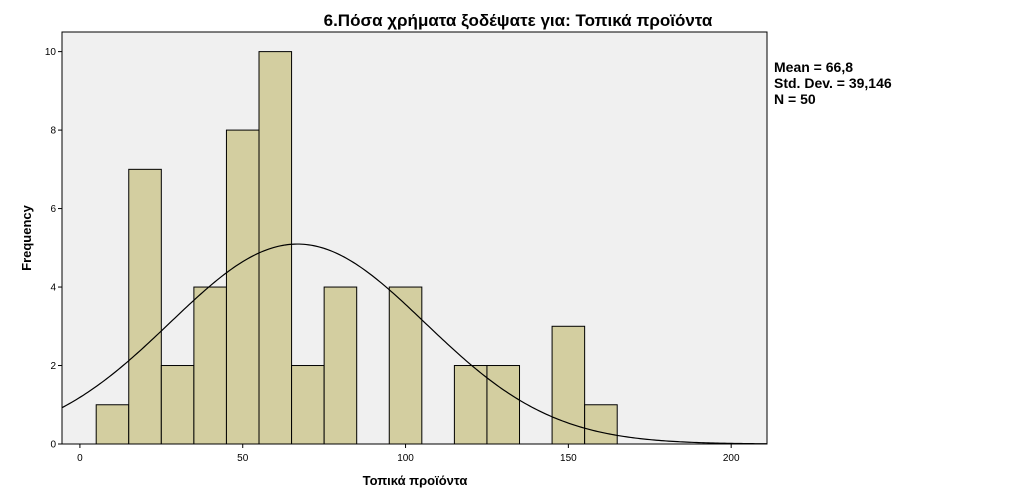 This screenshot has height=503, width=1024. Describe the element at coordinates (568, 458) in the screenshot. I see `x-tick-label: 150` at that location.